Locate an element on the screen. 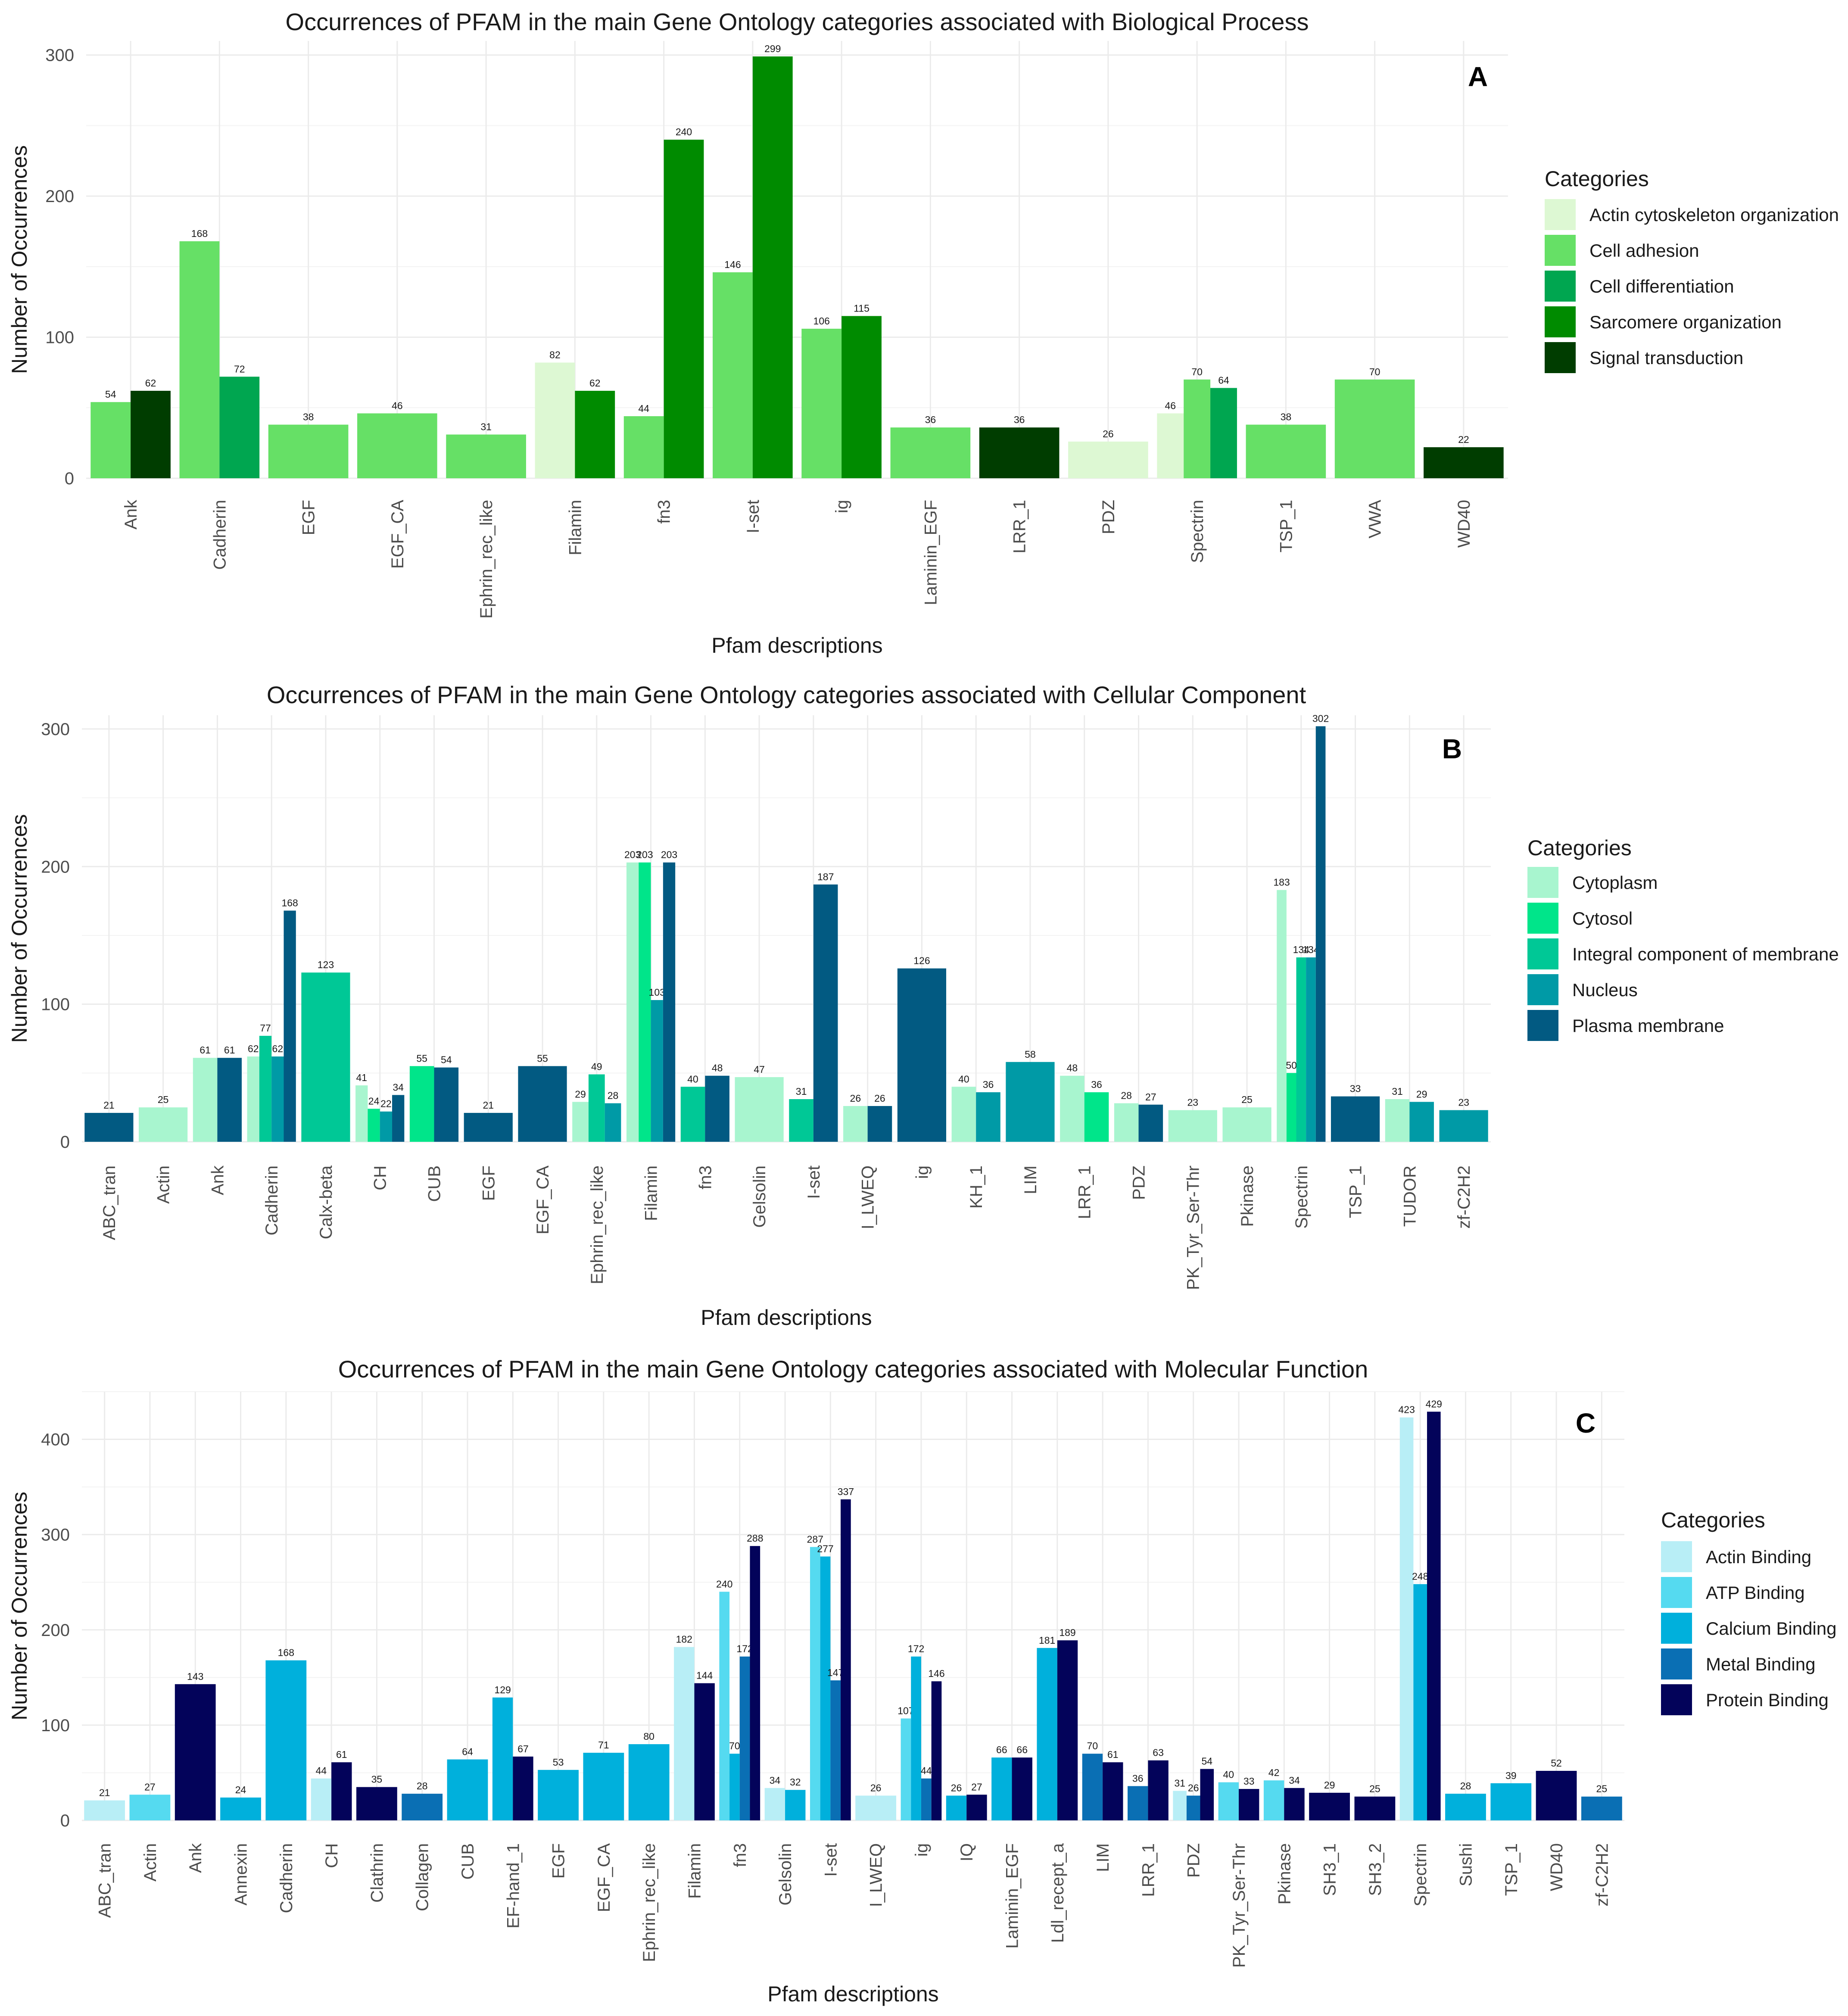  x-tick-label: ABC_tran is located at coordinates (106, 1880).